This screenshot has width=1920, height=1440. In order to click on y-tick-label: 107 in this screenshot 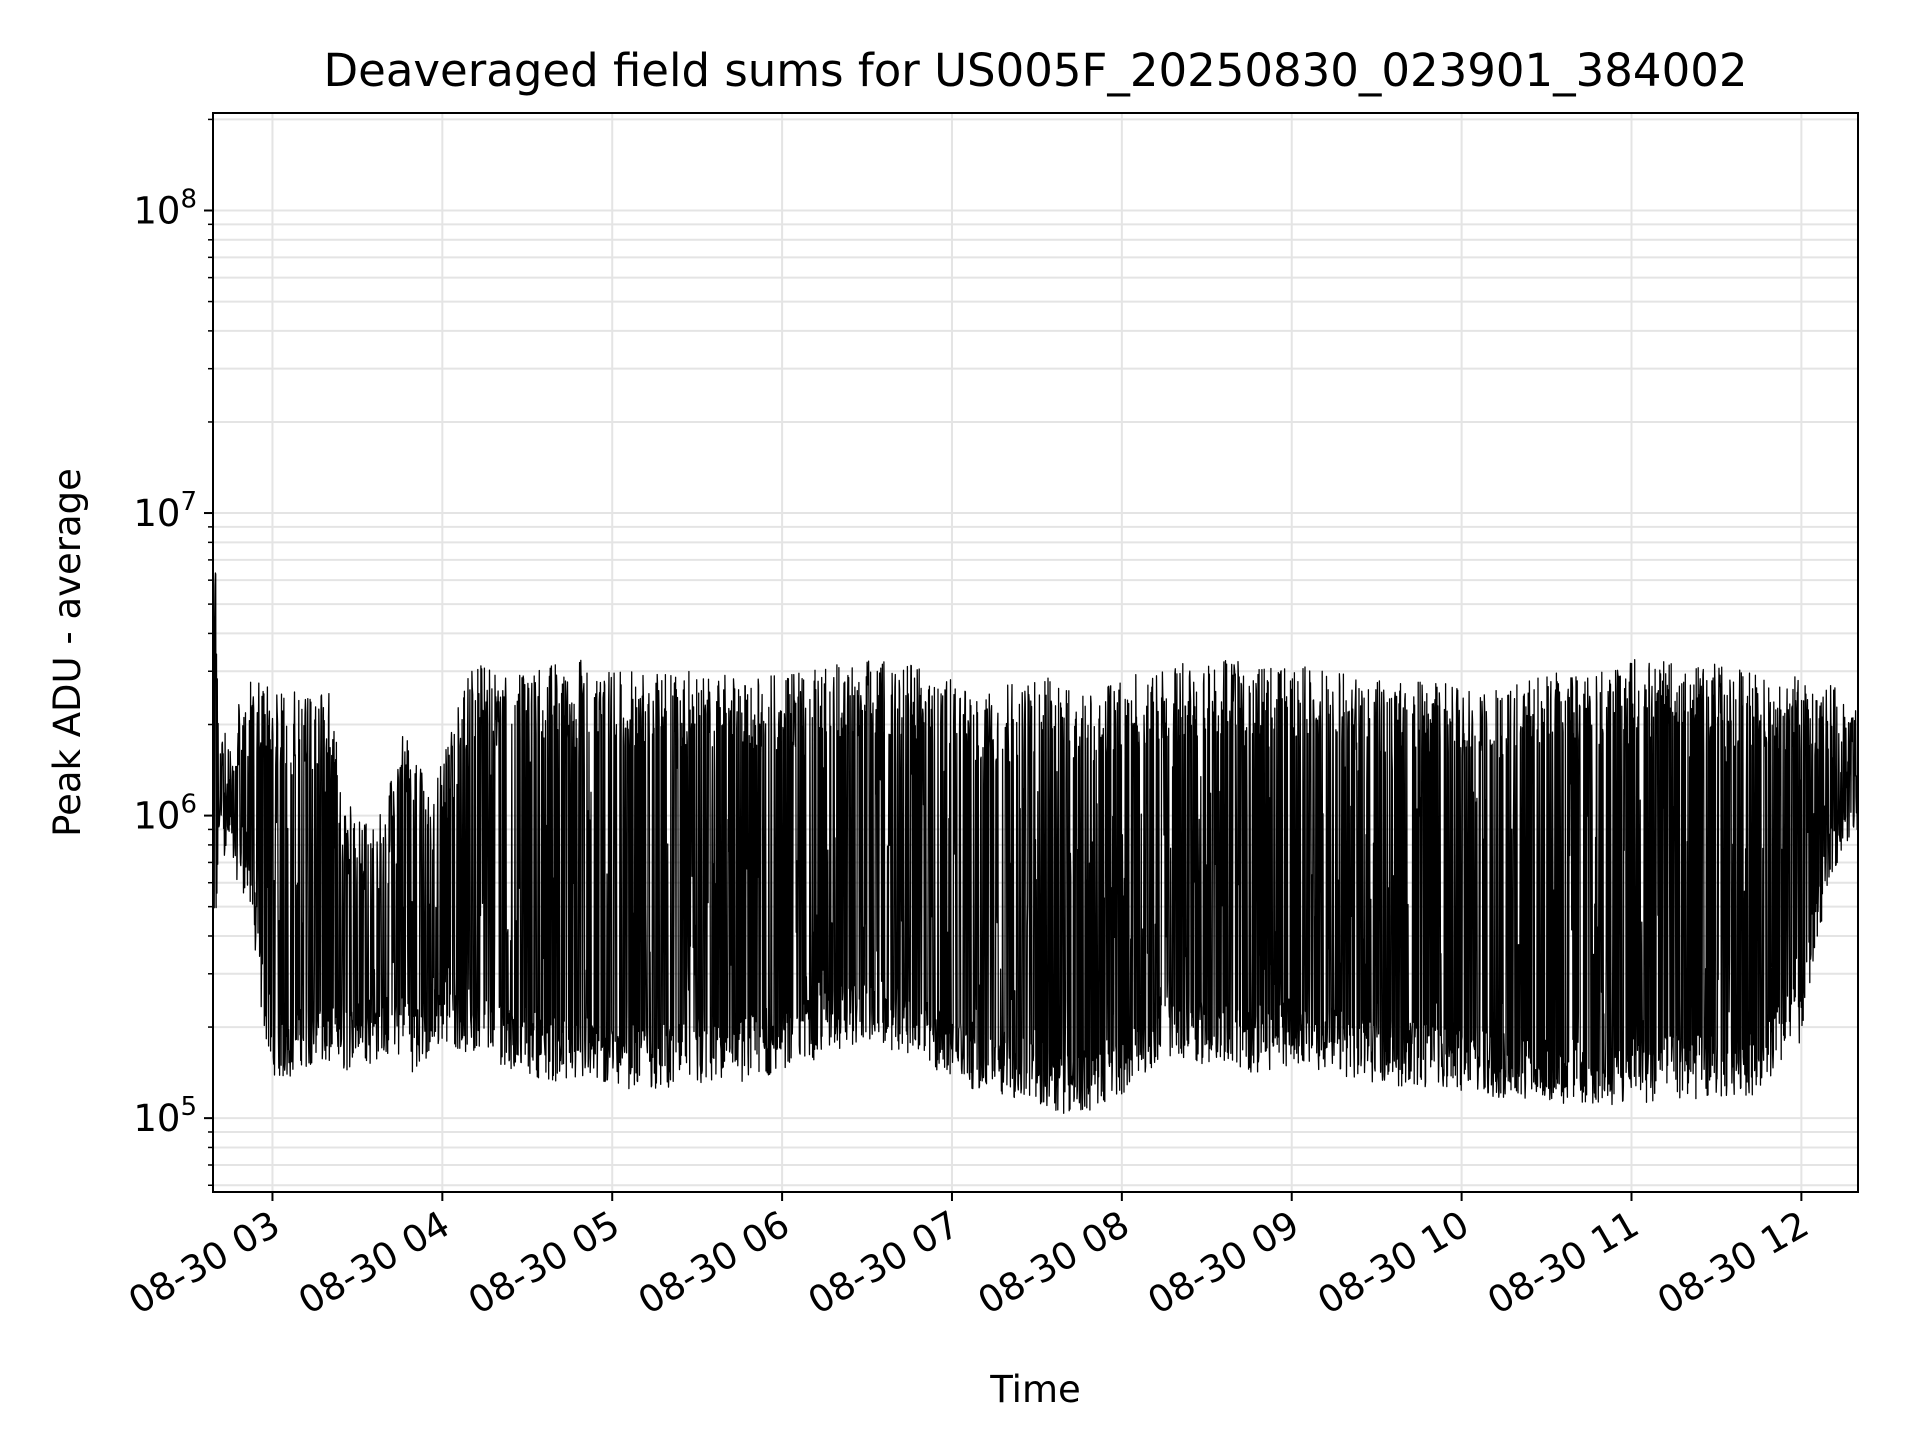, I will do `click(165, 511)`.